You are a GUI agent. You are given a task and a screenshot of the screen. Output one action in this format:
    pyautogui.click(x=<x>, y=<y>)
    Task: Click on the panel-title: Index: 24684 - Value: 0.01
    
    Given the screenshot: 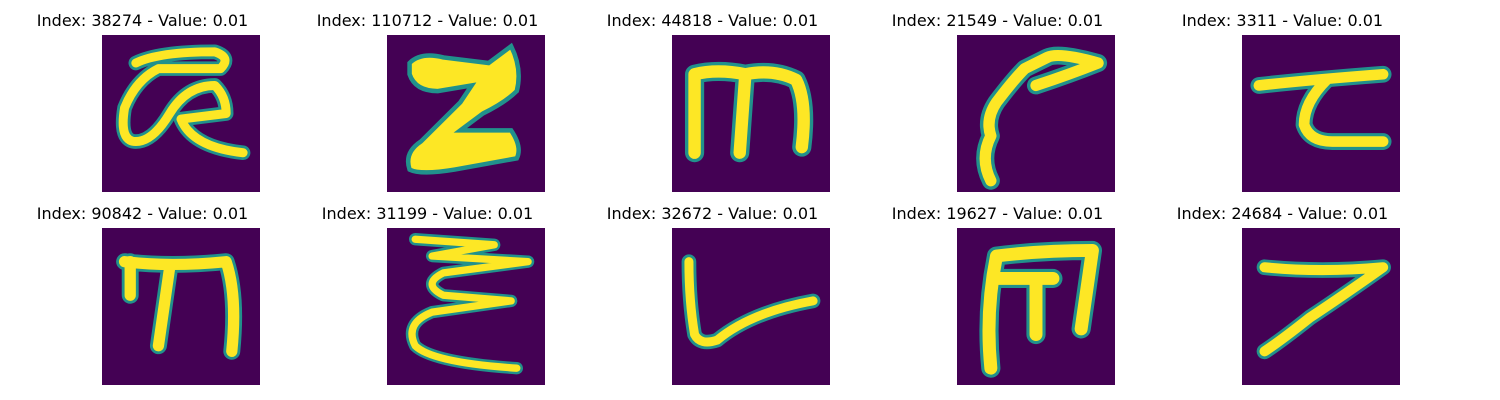 What is the action you would take?
    pyautogui.click(x=1282, y=213)
    